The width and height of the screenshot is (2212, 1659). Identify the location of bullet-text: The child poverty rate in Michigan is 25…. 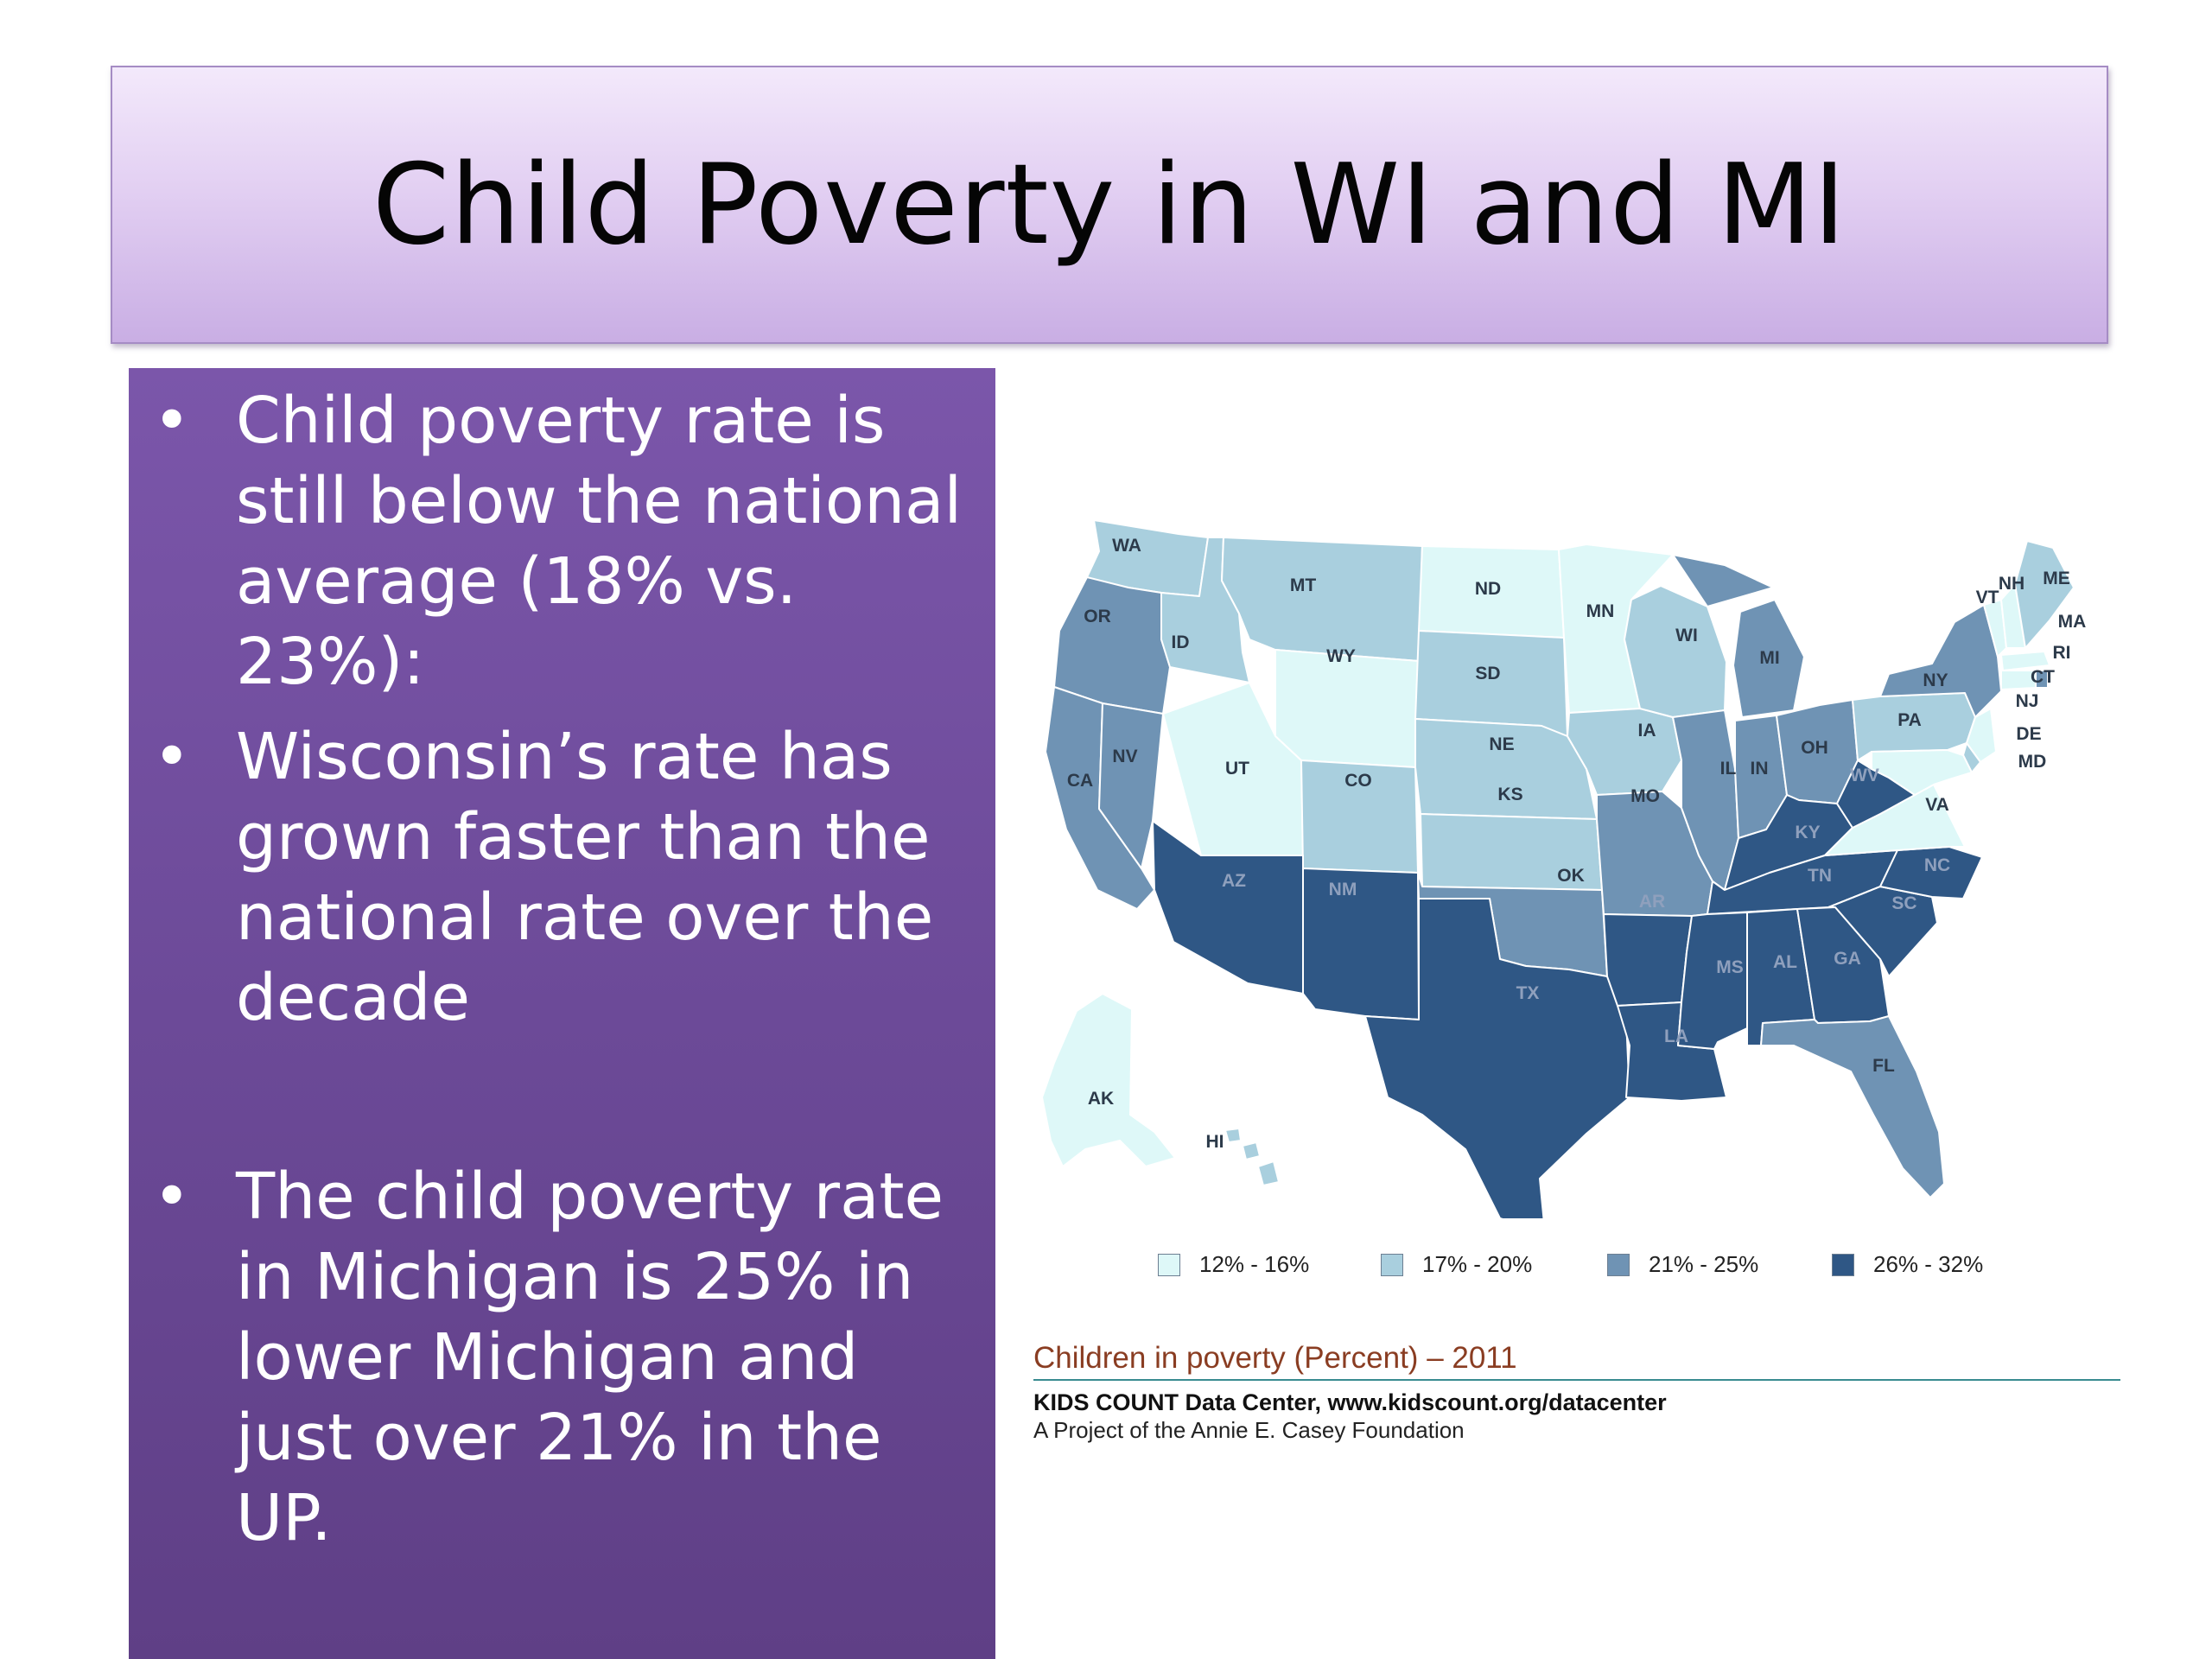
(590, 1357).